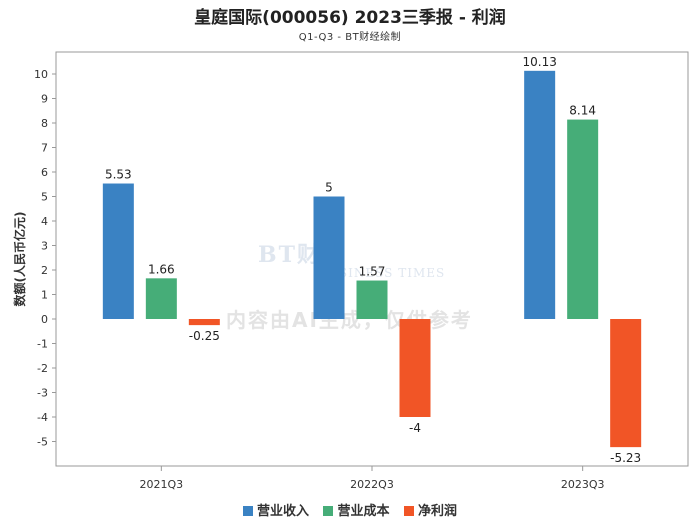 The image size is (700, 524). I want to click on y-tick-label: 10, so click(41, 74).